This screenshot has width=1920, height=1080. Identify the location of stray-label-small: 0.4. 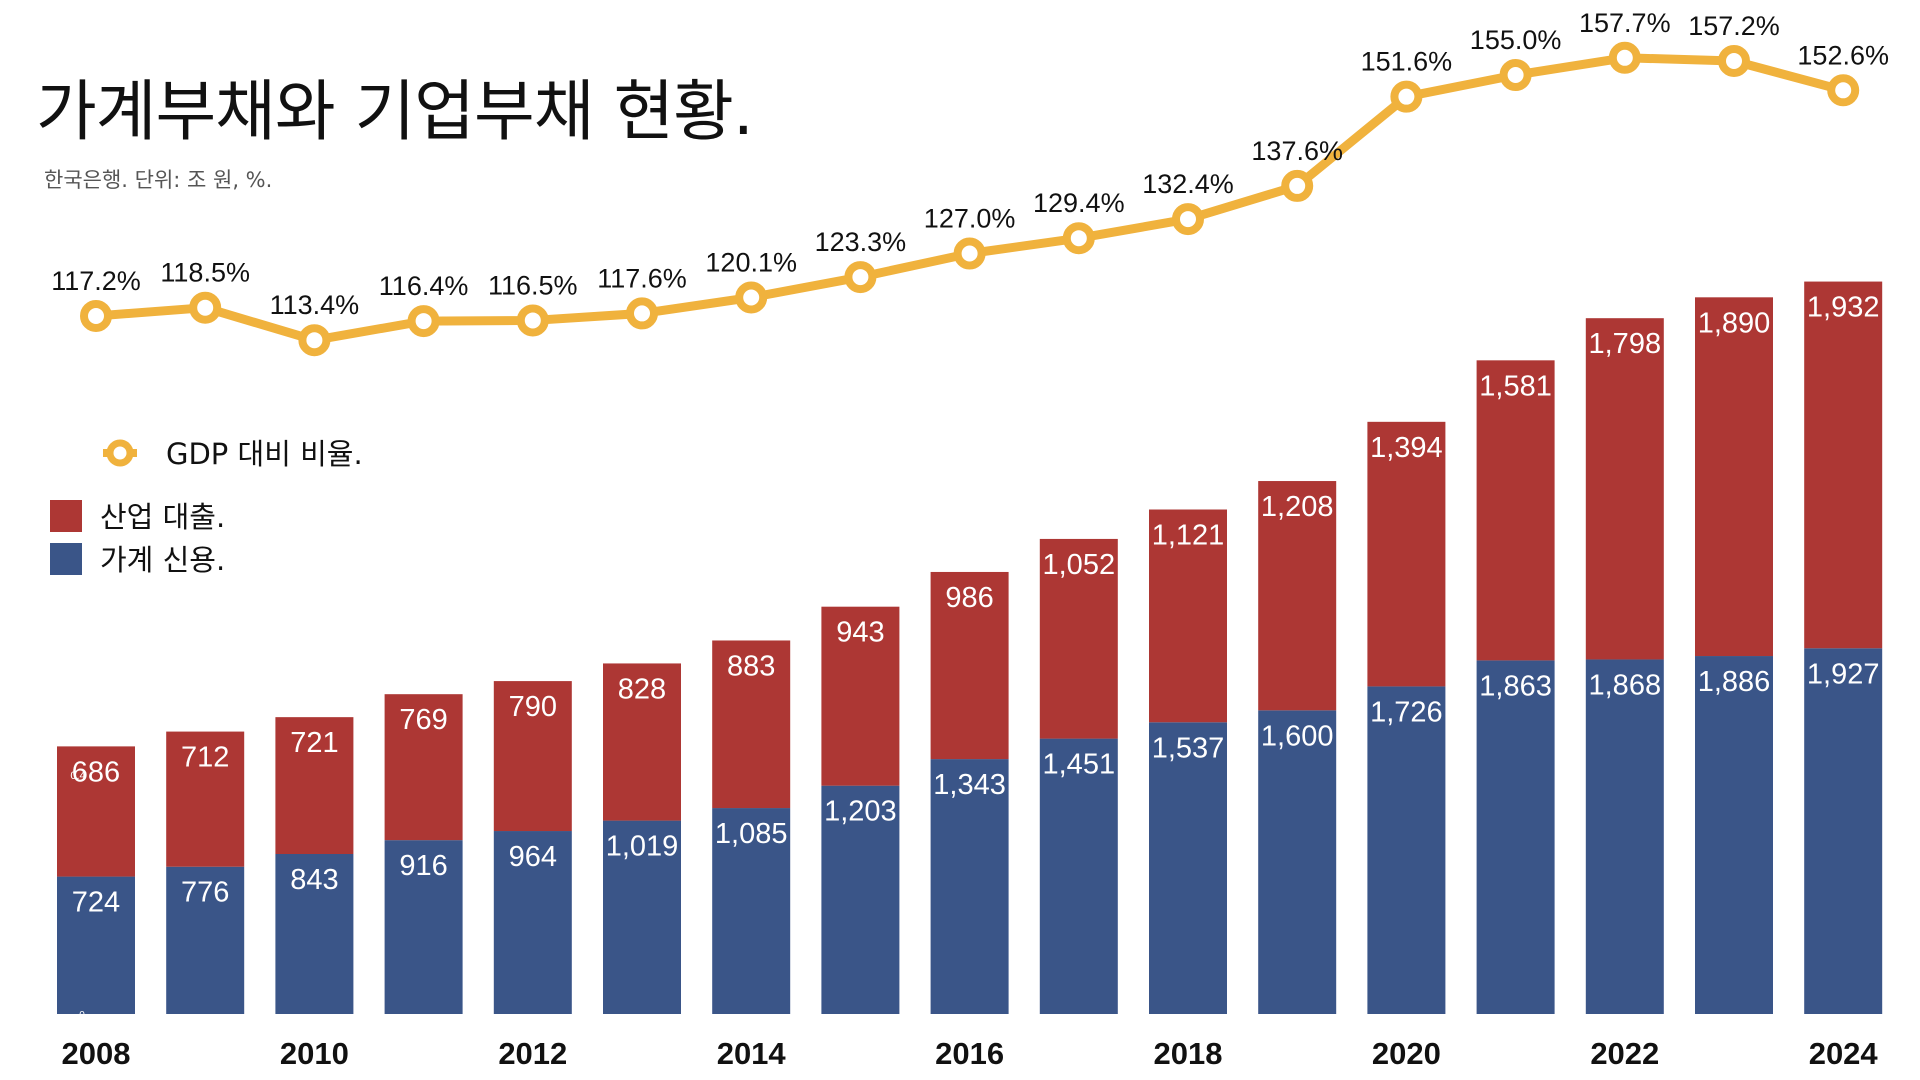
(77, 776).